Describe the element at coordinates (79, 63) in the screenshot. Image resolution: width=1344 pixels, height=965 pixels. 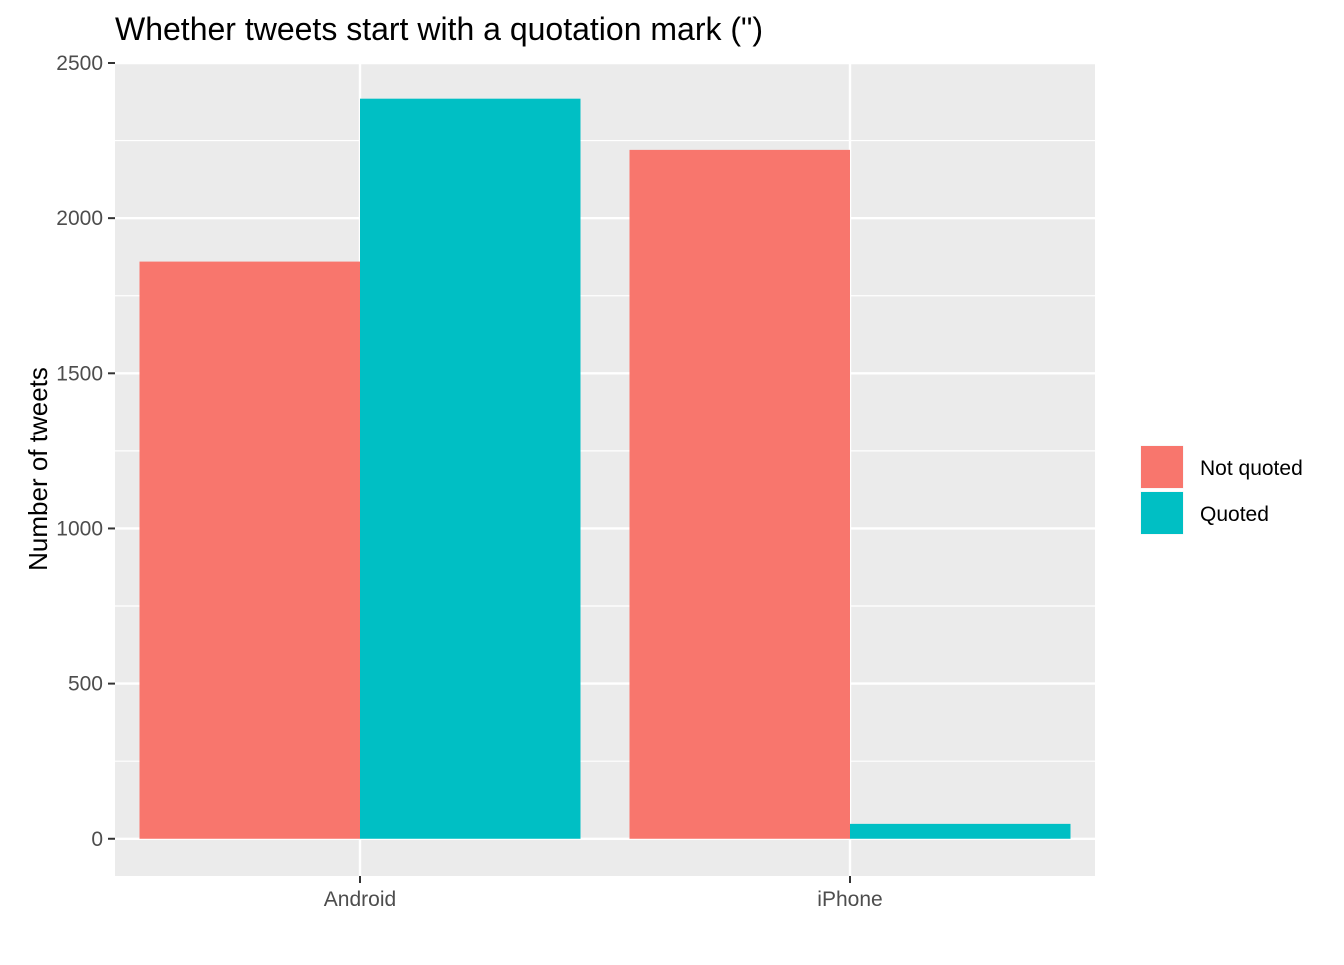
I see `y-tick-label: 2500` at that location.